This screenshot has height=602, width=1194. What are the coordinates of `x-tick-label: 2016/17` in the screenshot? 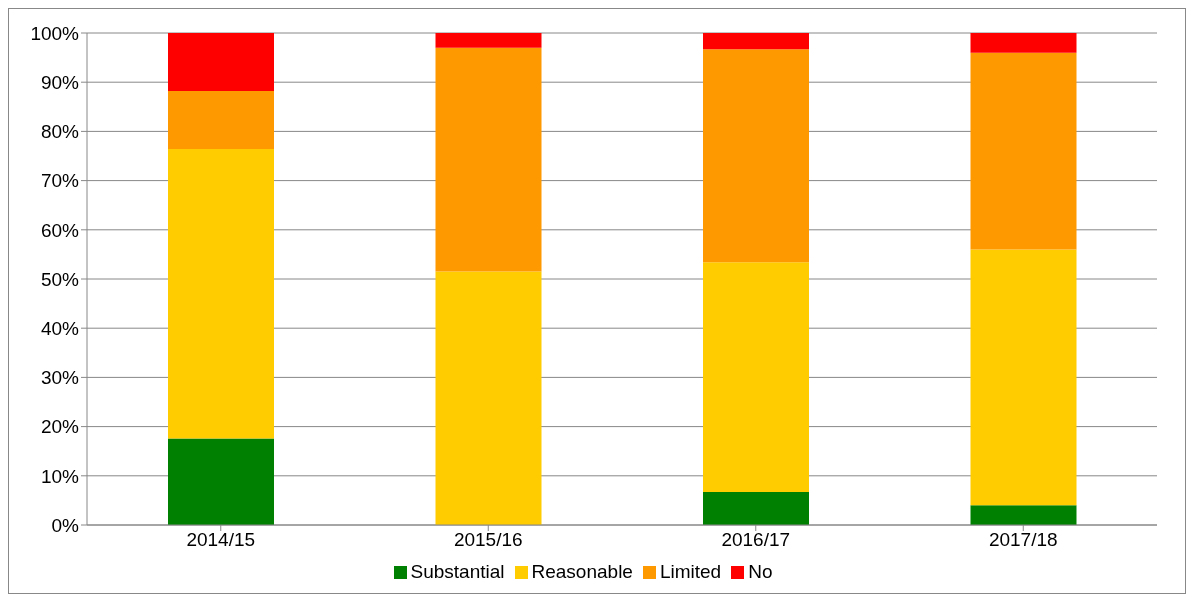 It's located at (756, 540).